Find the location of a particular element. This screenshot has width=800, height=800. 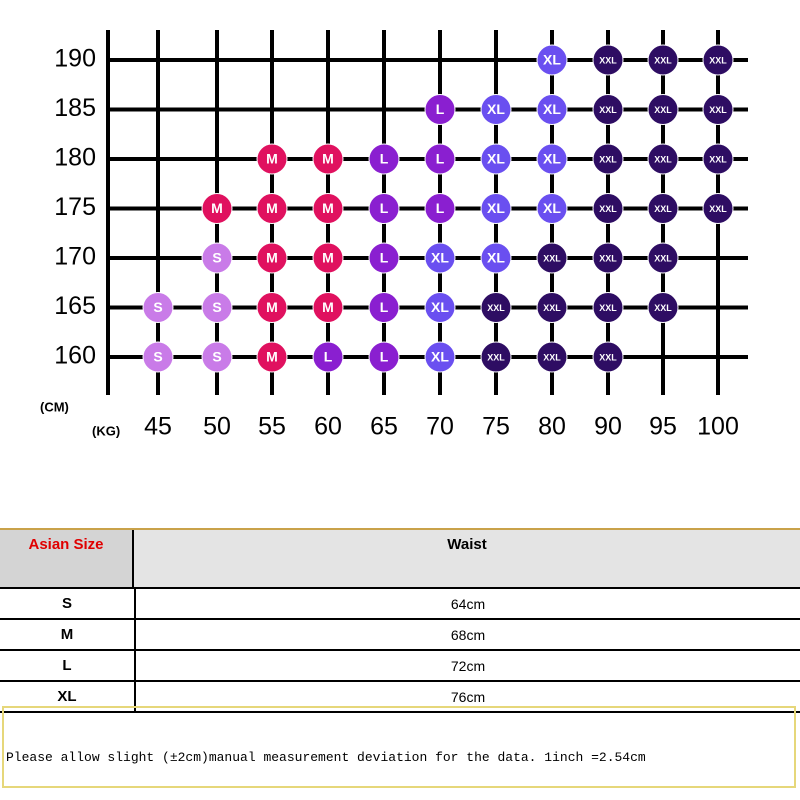

waist-cell: 68cm is located at coordinates (468, 634).